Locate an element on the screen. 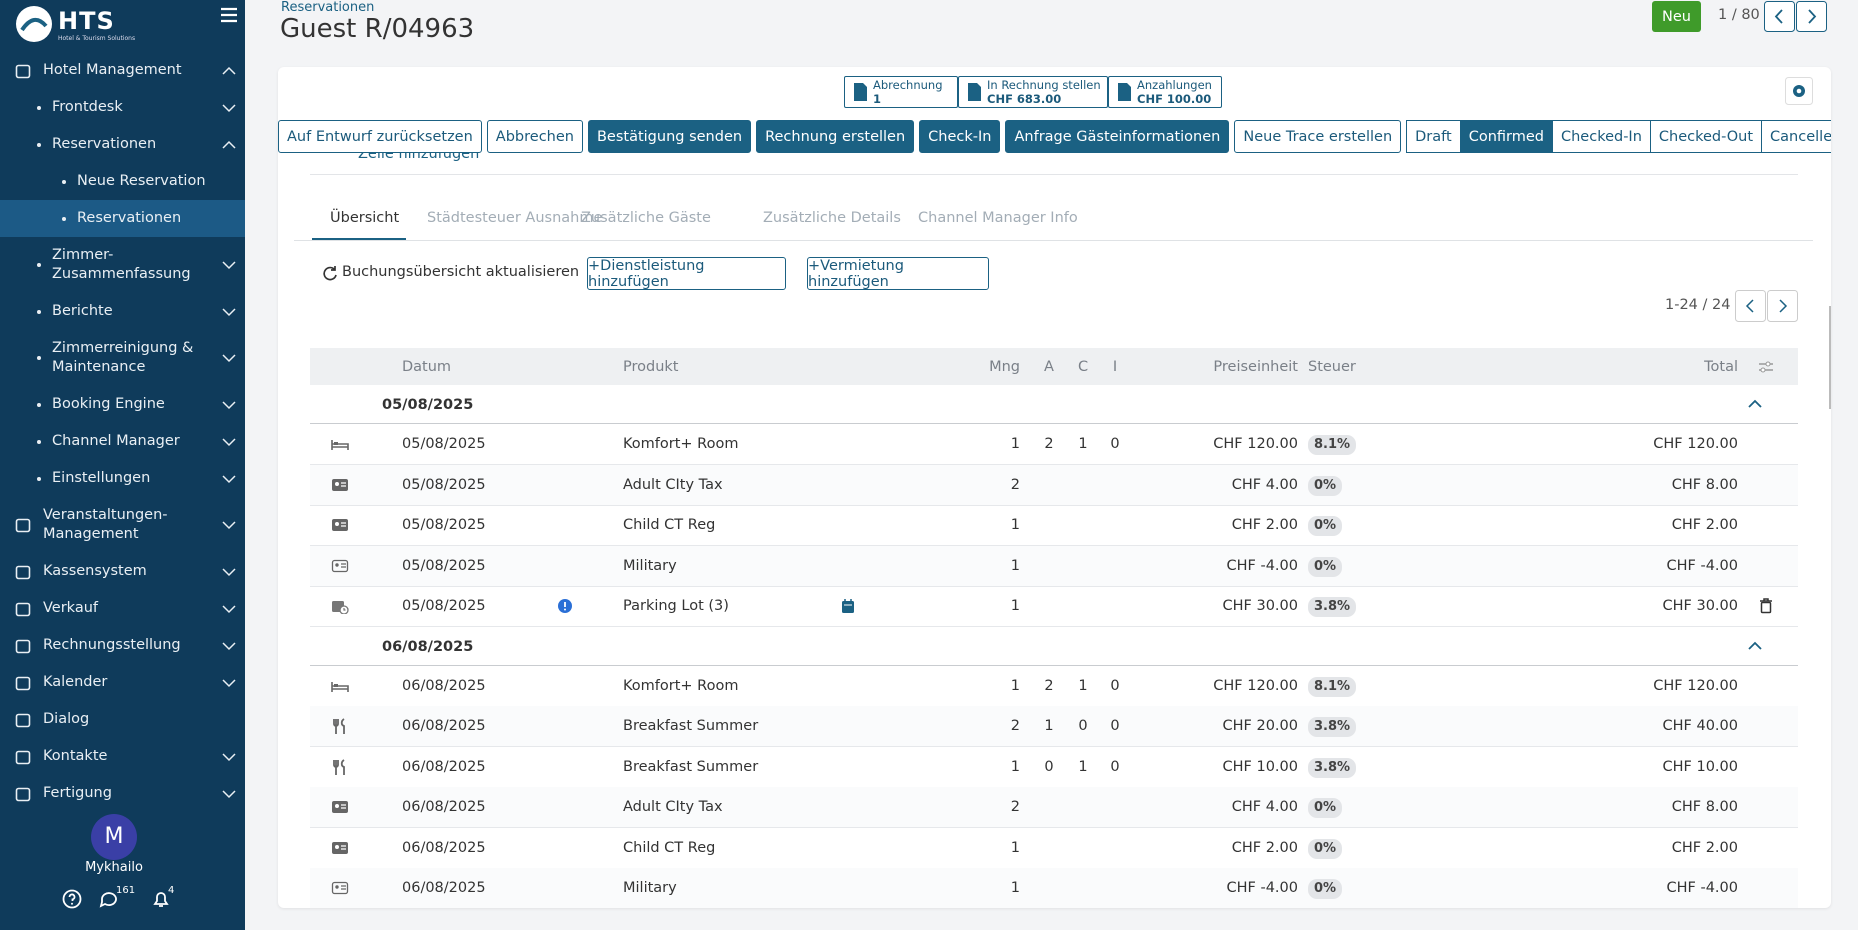 The width and height of the screenshot is (1858, 930). table-cell: 05/08/2025 is located at coordinates (444, 484).